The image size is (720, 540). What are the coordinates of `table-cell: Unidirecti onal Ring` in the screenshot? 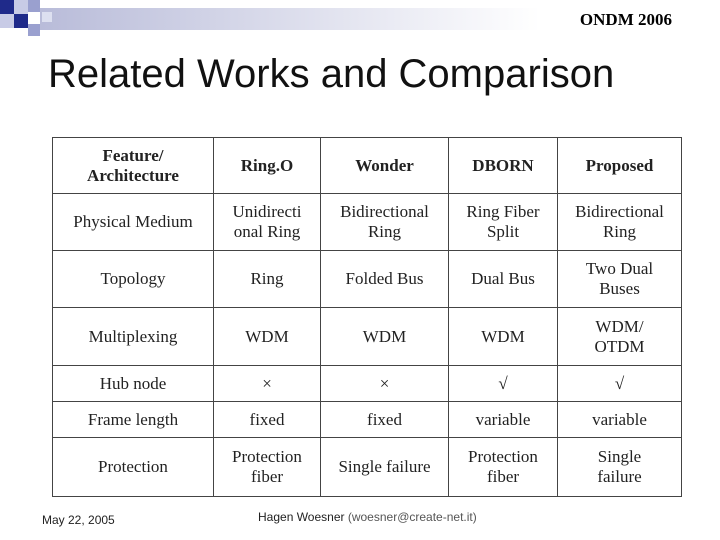 It's located at (267, 222).